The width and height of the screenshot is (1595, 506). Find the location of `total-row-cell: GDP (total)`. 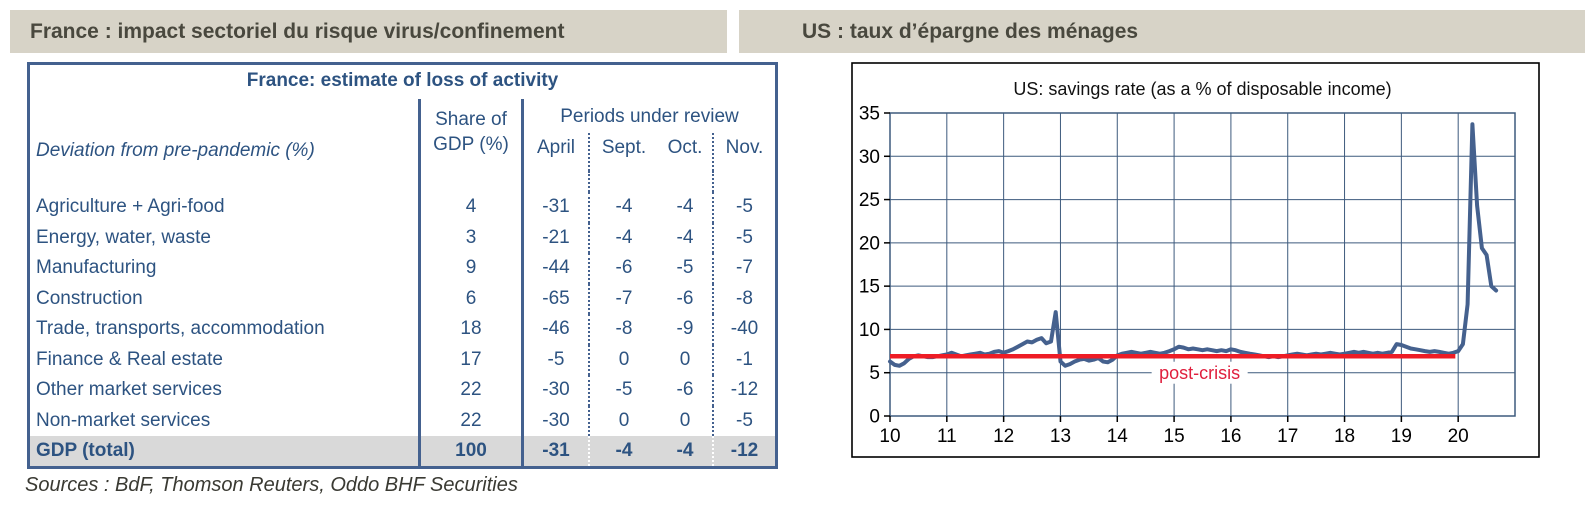

total-row-cell: GDP (total) is located at coordinates (224, 451).